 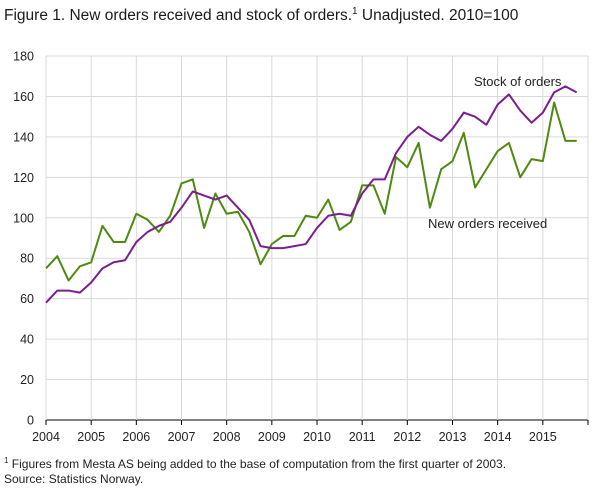 I want to click on x-tick-label: 2007, so click(x=182, y=437).